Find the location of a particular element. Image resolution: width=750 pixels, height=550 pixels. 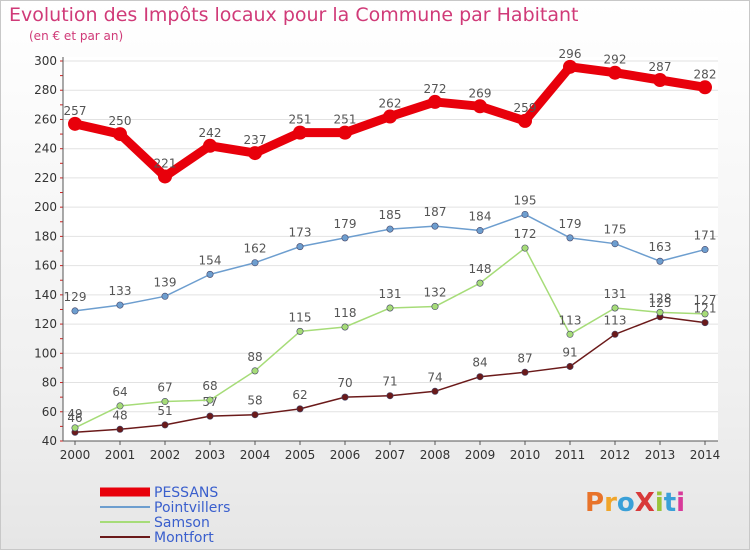

logo-letter: t is located at coordinates (670, 503).